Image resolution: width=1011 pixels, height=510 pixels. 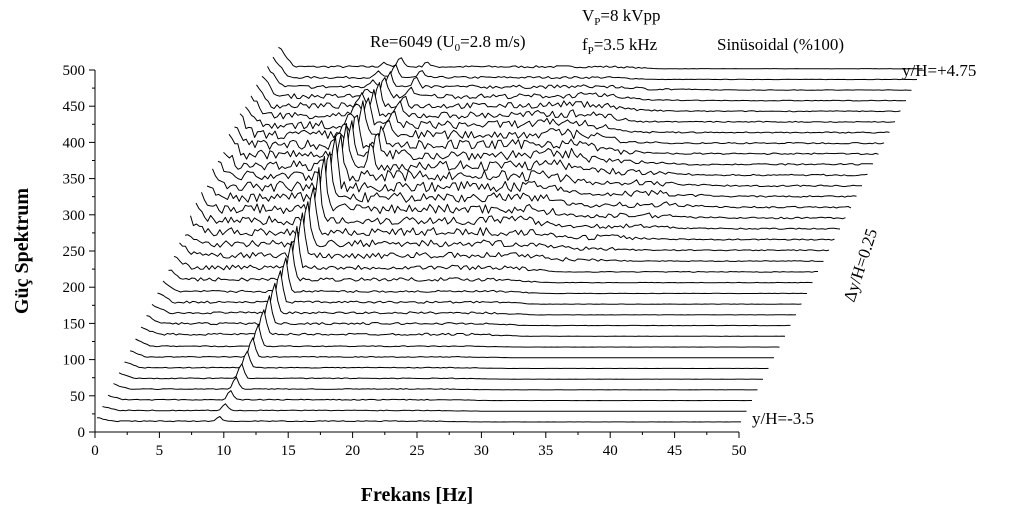 I want to click on y-tick-label: 150, so click(x=74, y=324).